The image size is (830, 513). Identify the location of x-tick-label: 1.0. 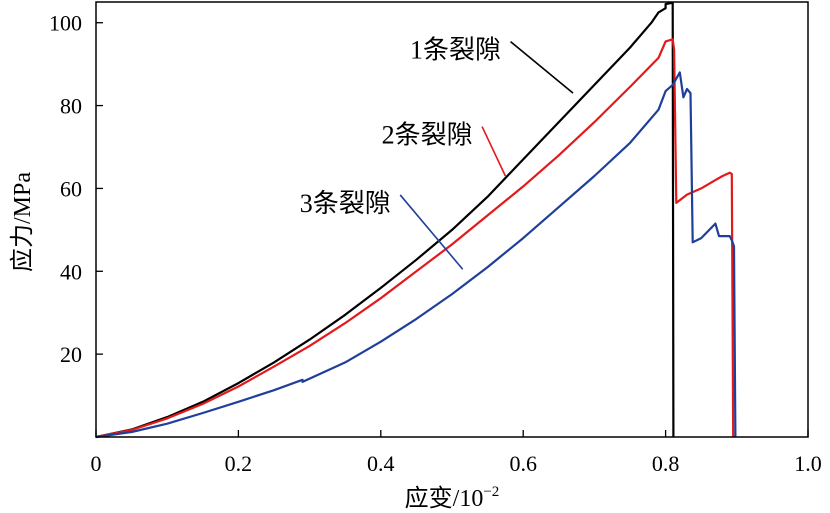
(808, 463).